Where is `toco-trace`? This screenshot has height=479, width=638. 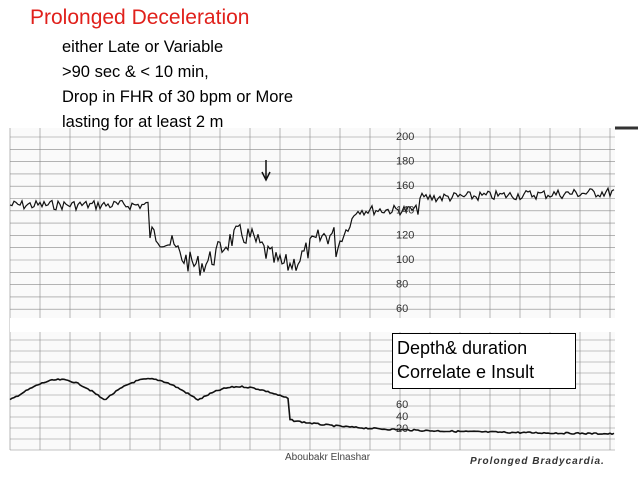 toco-trace is located at coordinates (312, 406).